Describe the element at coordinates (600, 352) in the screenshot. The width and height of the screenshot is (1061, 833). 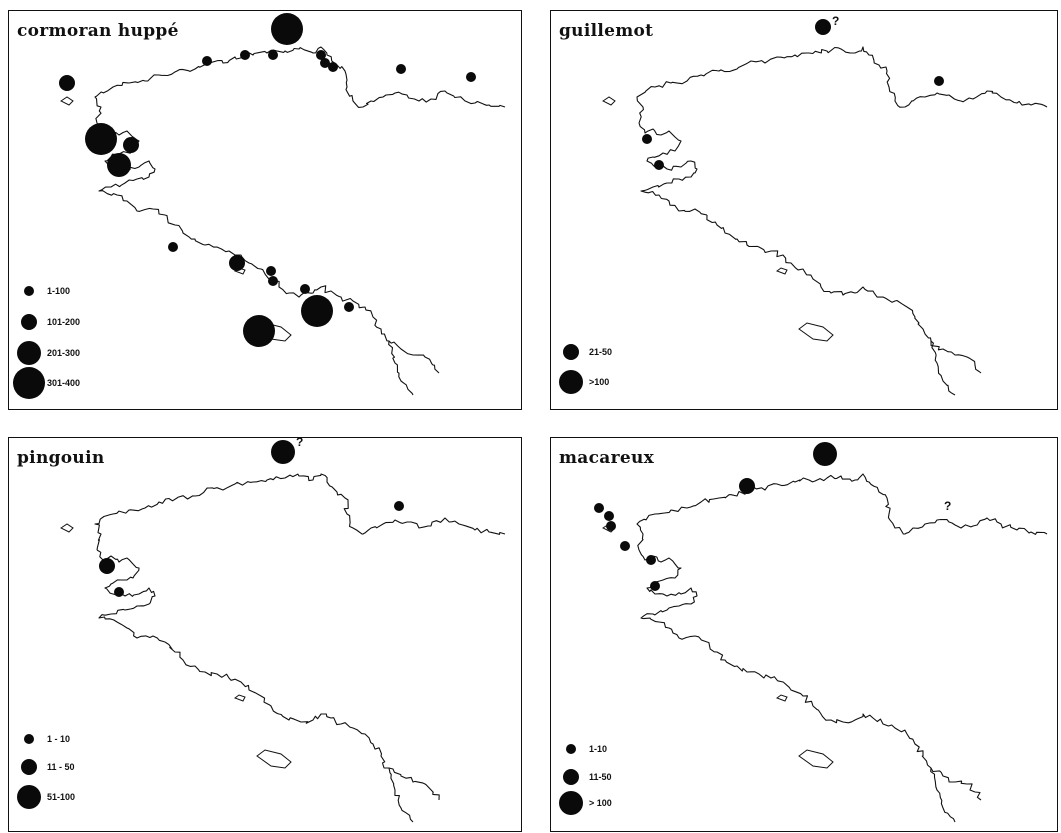
I see `legend-label: 21-50` at that location.